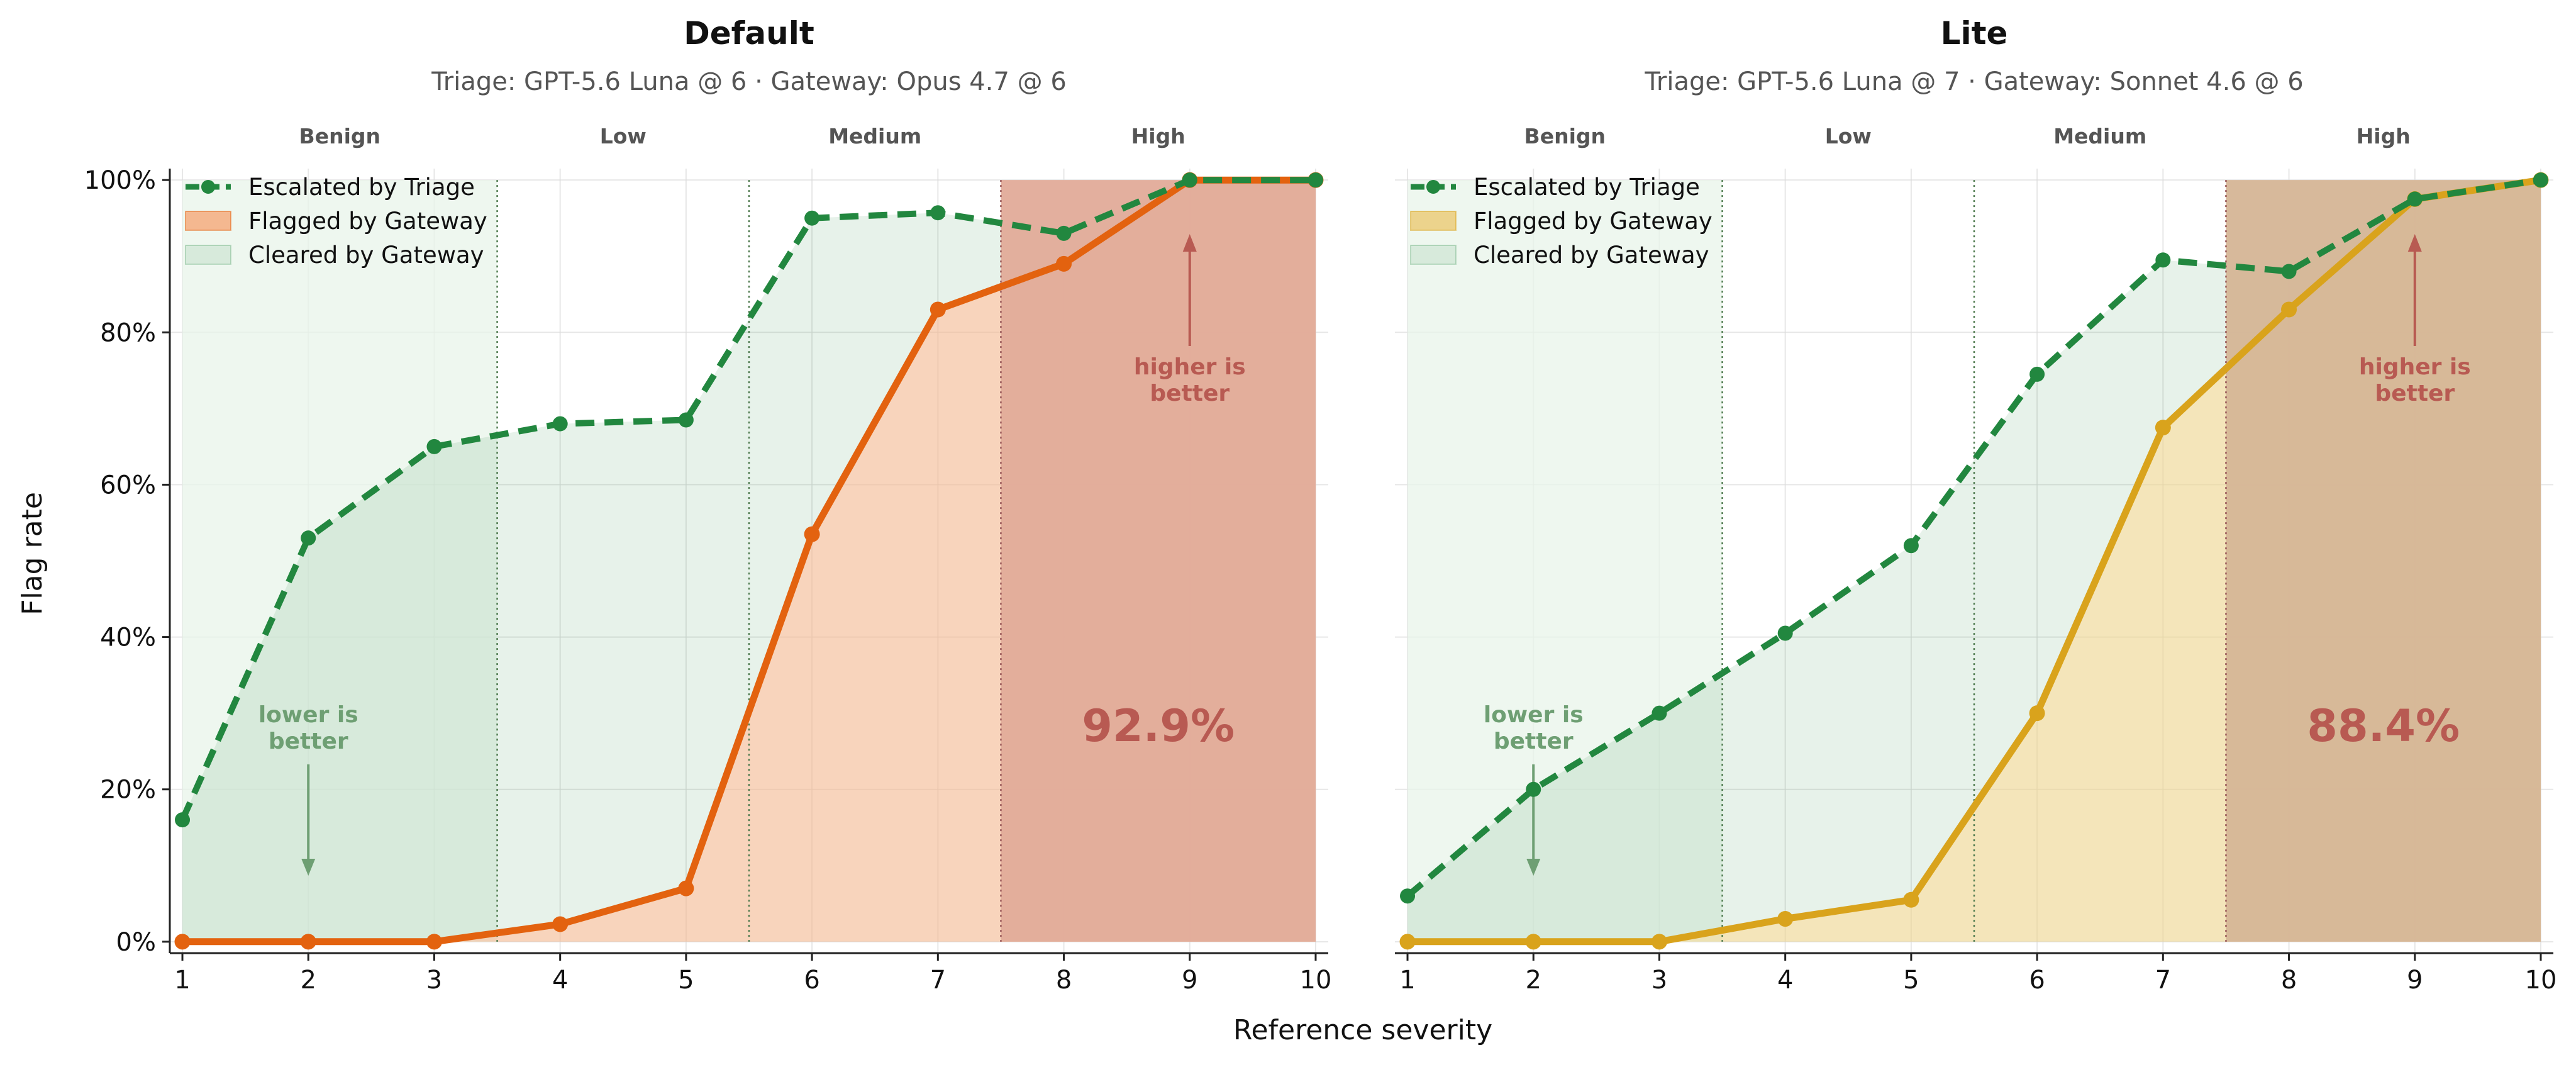 The width and height of the screenshot is (2576, 1067). I want to click on x-tick-label: 6, so click(2037, 980).